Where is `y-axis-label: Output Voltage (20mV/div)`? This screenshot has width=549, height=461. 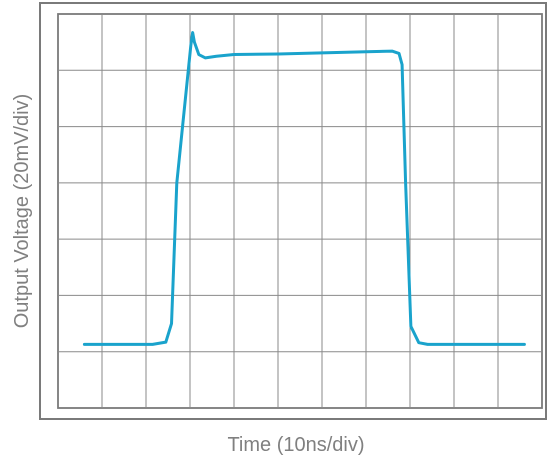
y-axis-label: Output Voltage (20mV/div) is located at coordinates (22, 211).